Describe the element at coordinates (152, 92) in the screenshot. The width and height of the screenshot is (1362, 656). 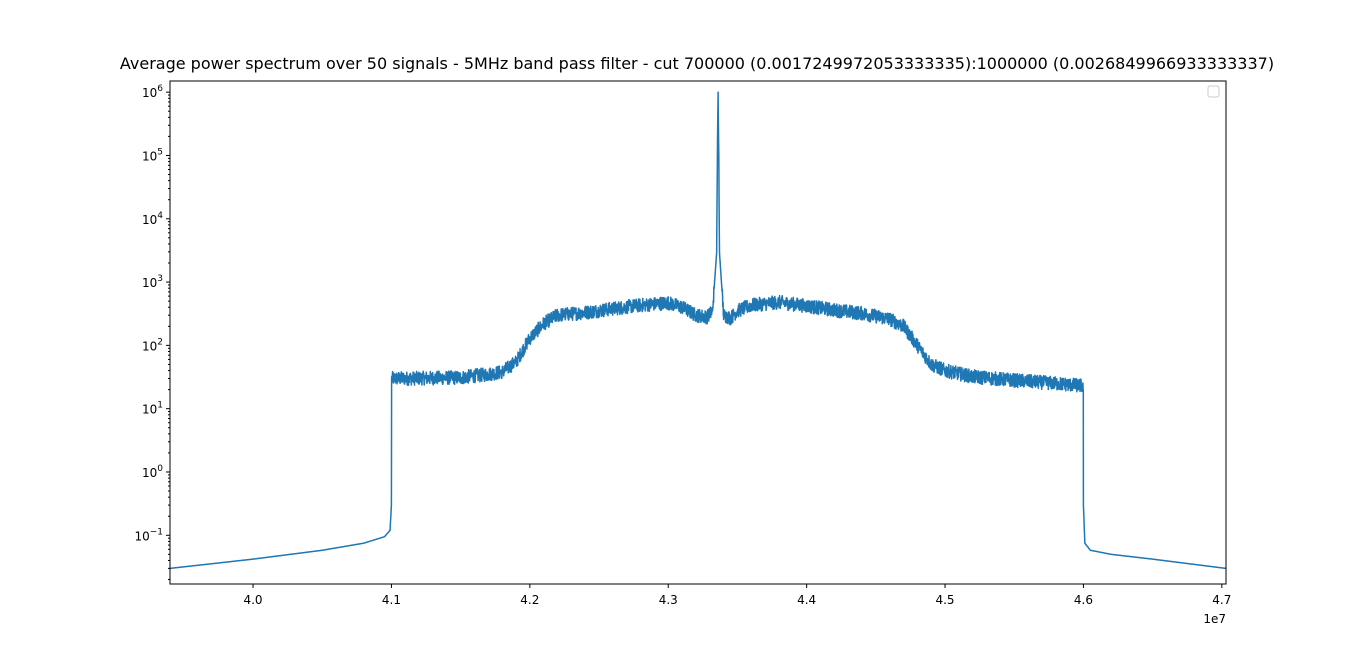
I see `y-tick-label: 10⁶` at that location.